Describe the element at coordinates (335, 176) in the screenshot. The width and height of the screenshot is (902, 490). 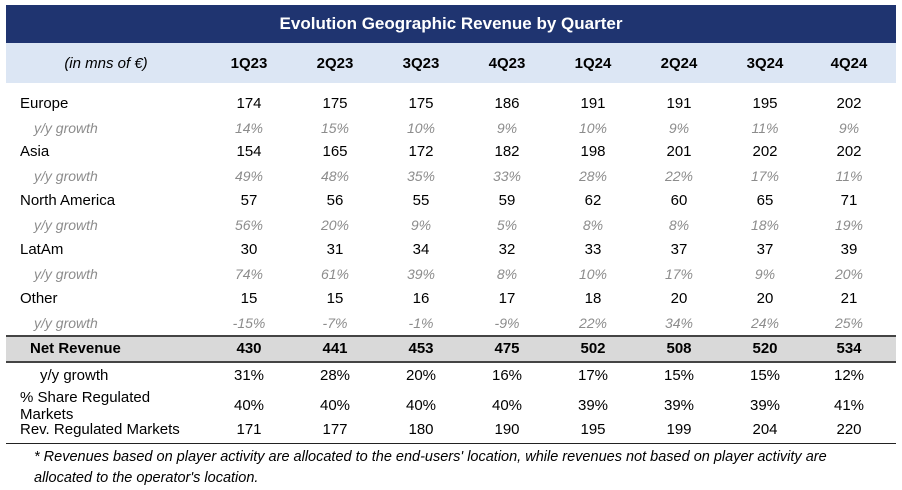
I see `table-cell: 48%` at that location.